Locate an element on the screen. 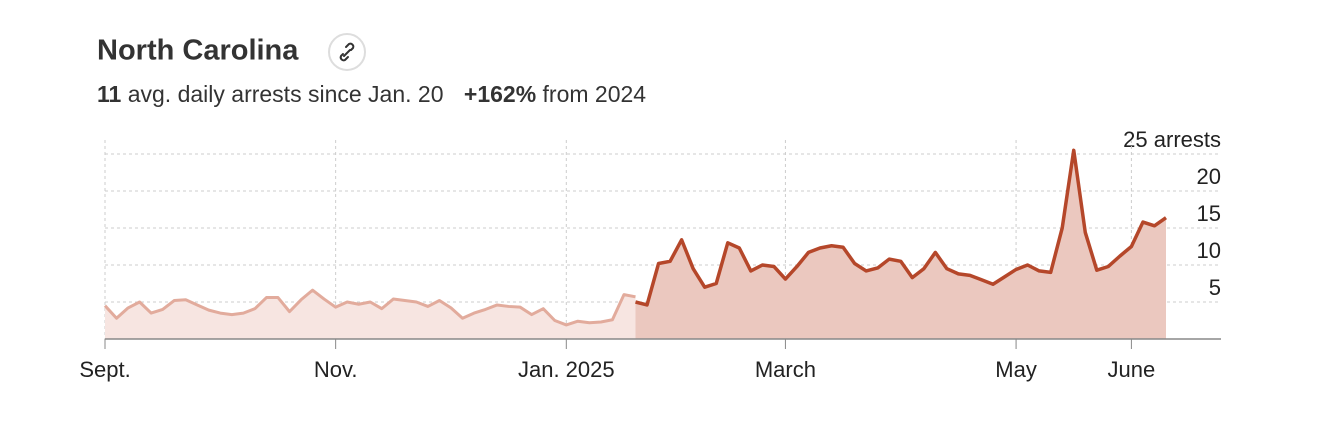  area-fill is located at coordinates (370, 314).